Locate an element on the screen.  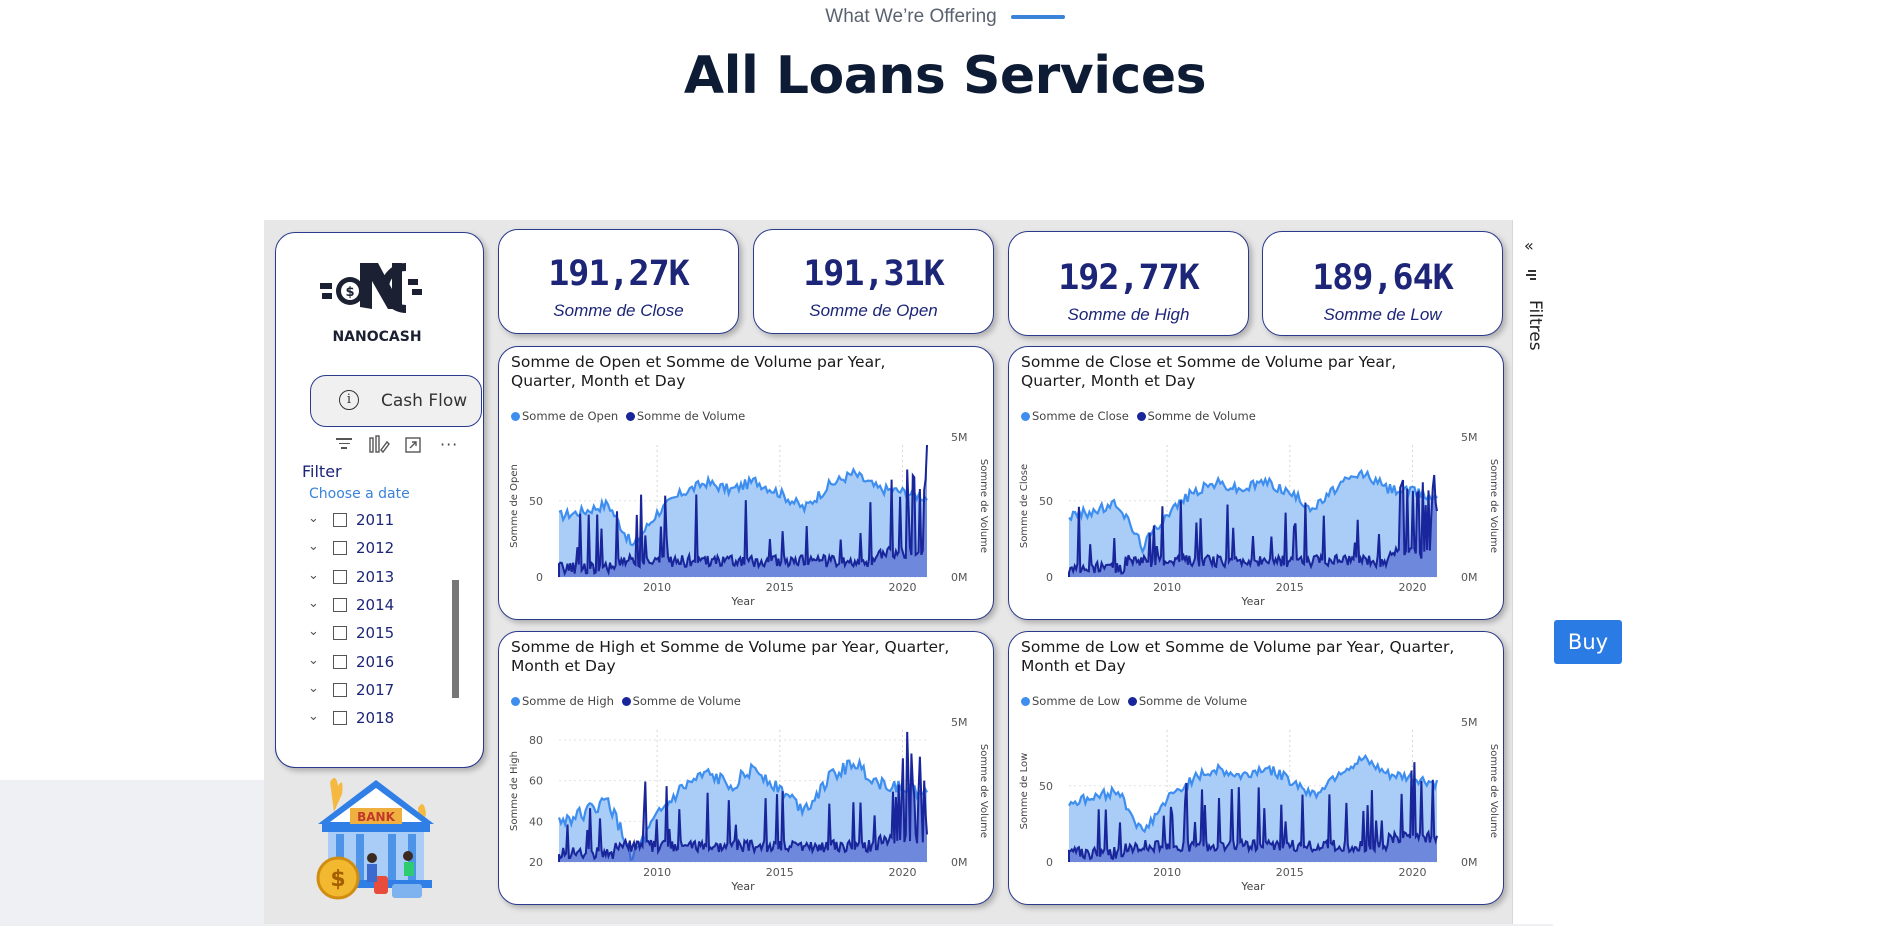
kpi-card-close: 191,27K Somme de Close is located at coordinates (618, 281).